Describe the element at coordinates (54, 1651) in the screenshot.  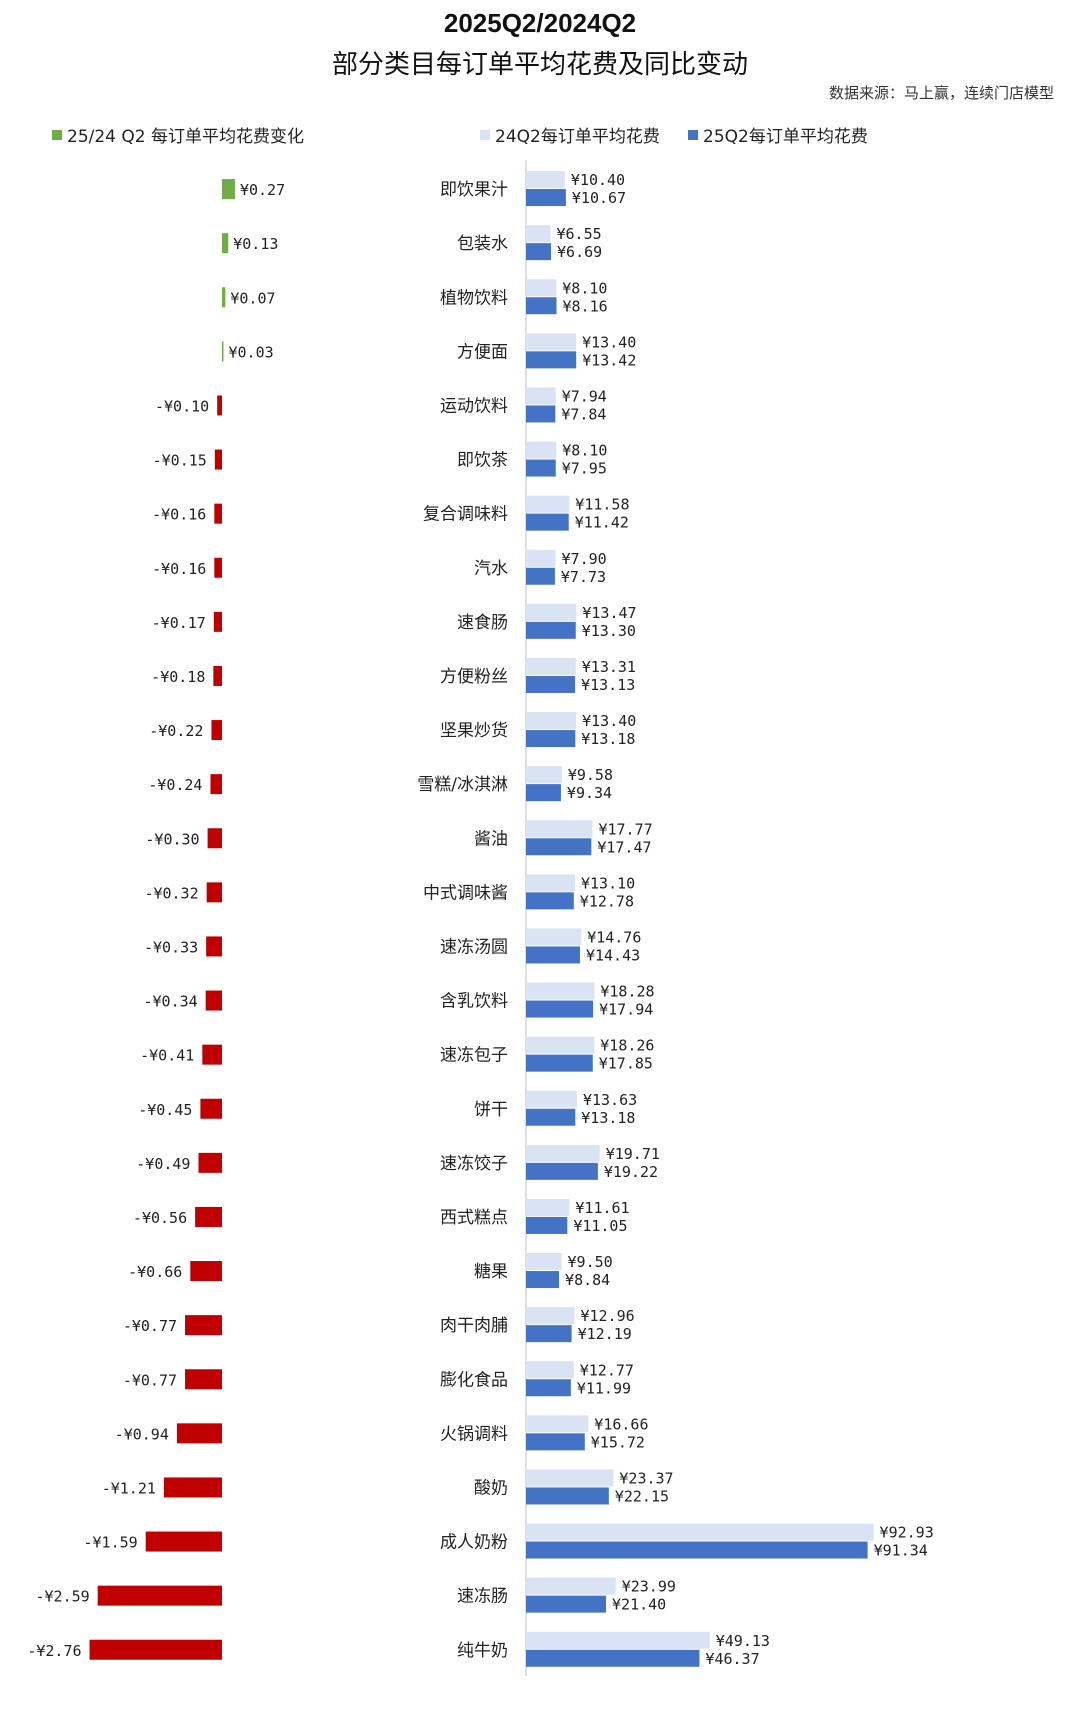
I see `change-label-row-28: -¥2.76` at that location.